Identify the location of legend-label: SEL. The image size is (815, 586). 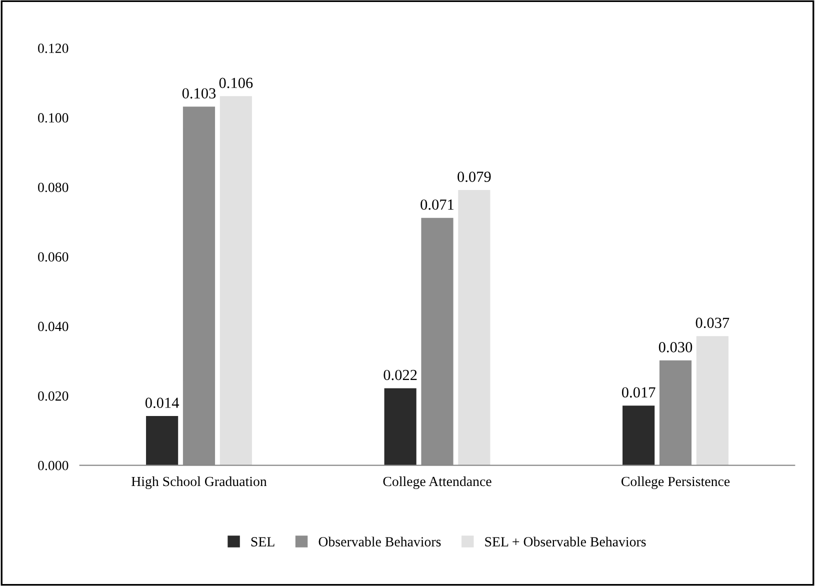
(262, 541).